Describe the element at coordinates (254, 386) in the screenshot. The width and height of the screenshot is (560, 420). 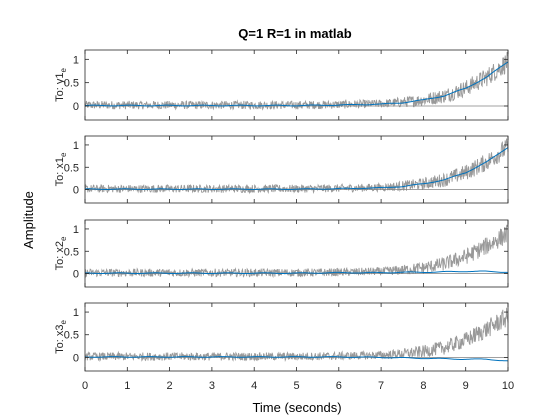
I see `x-tick-label: 4` at that location.